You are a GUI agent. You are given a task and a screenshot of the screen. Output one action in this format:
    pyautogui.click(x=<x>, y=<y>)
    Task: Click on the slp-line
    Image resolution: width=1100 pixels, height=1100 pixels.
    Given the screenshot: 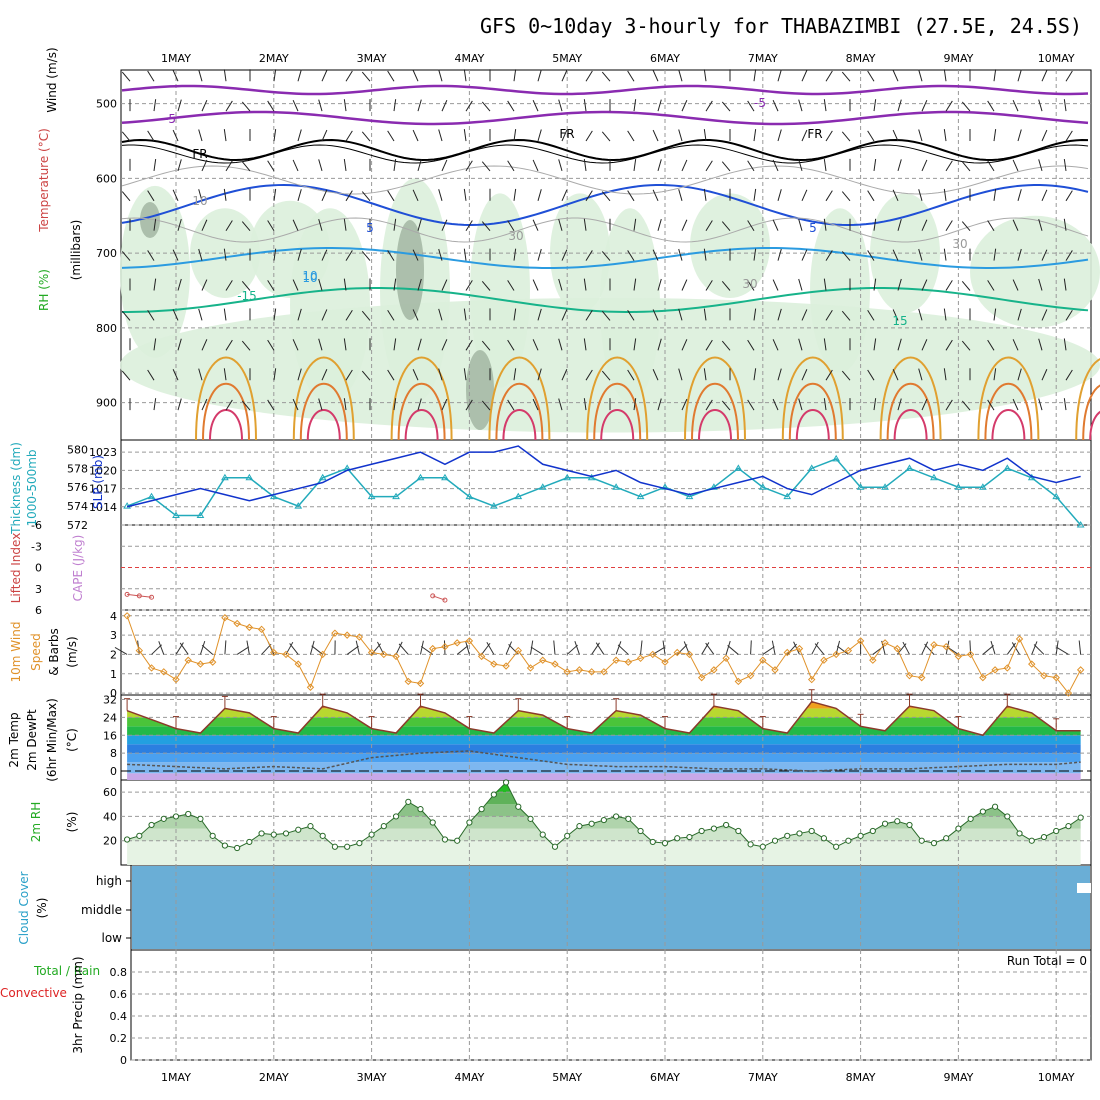 What is the action you would take?
    pyautogui.click(x=603, y=476)
    